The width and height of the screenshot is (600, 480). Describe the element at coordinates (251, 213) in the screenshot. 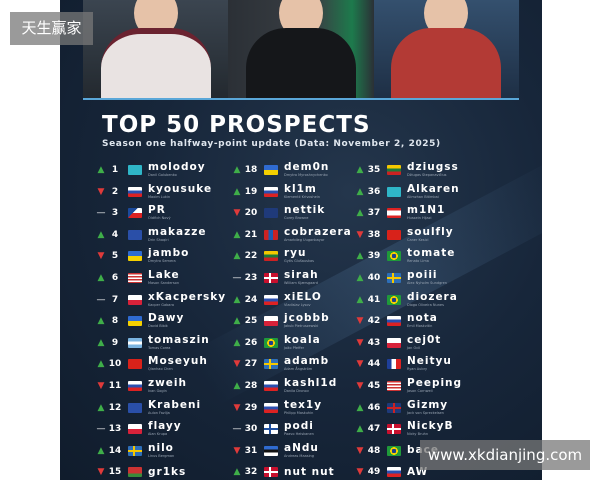

I see `rank-number: 20` at that location.